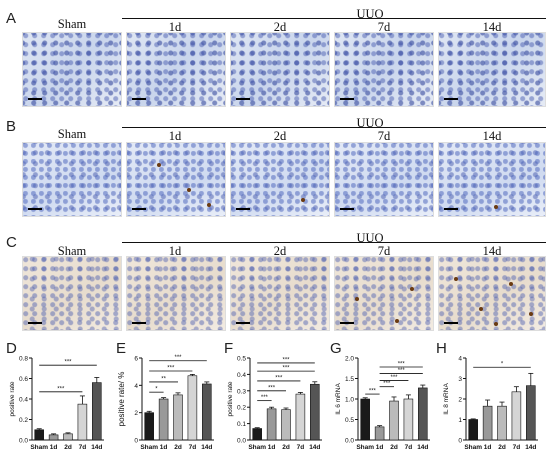 Image resolution: width=550 pixels, height=463 pixels. What do you see at coordinates (370, 123) in the screenshot?
I see `row-b-group-label: UUO` at bounding box center [370, 123].